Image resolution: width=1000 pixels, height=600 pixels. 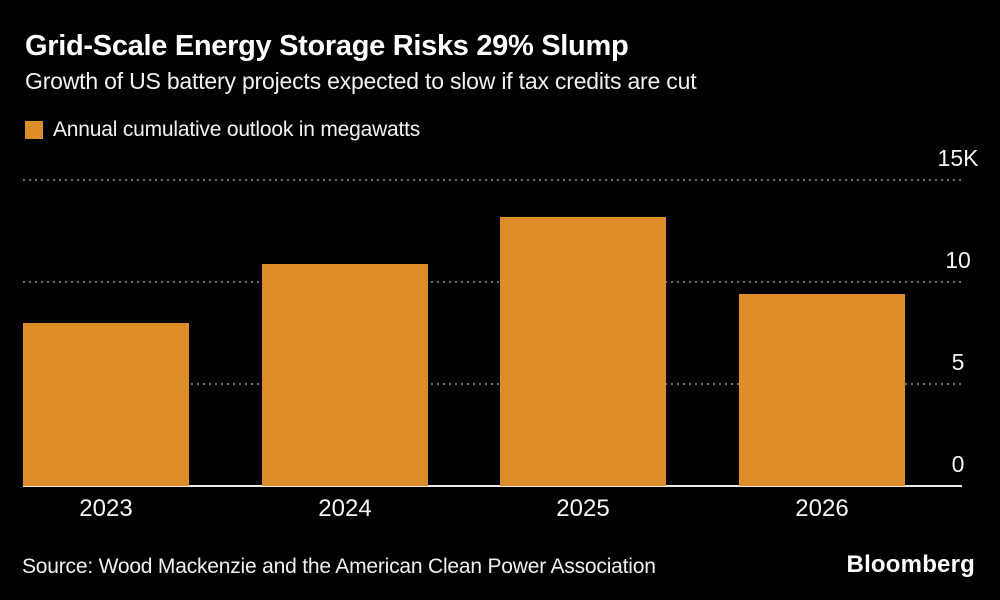 What do you see at coordinates (492, 486) in the screenshot?
I see `x-axis-baseline` at bounding box center [492, 486].